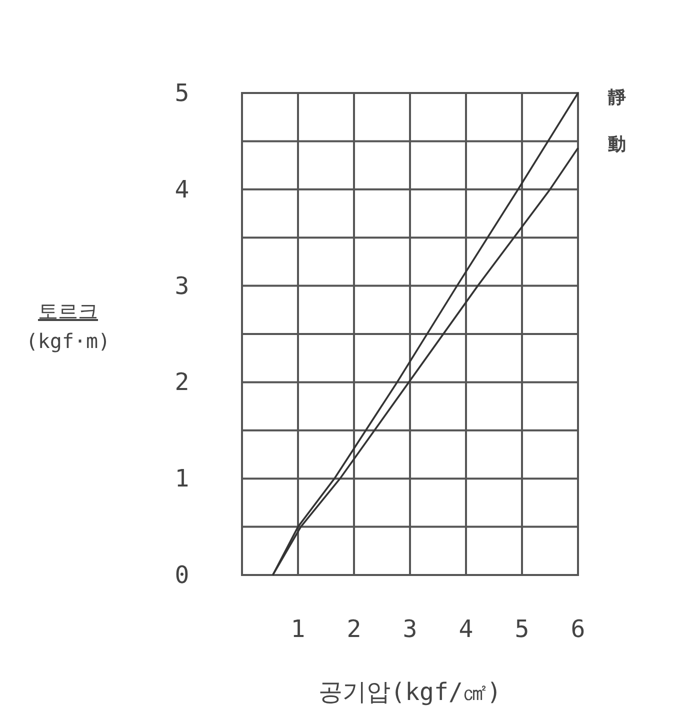 This screenshot has width=695, height=709. What do you see at coordinates (410, 692) in the screenshot?
I see `x-axis-title: 공기압(kgf/㎠)` at bounding box center [410, 692].